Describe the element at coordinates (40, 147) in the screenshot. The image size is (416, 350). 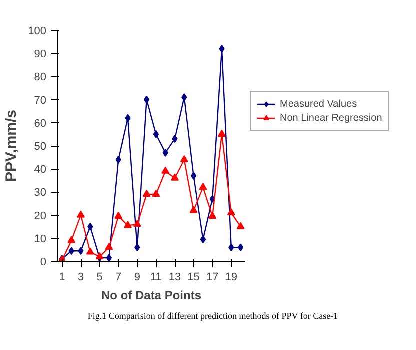
I see `y-tick-label: 50` at that location.